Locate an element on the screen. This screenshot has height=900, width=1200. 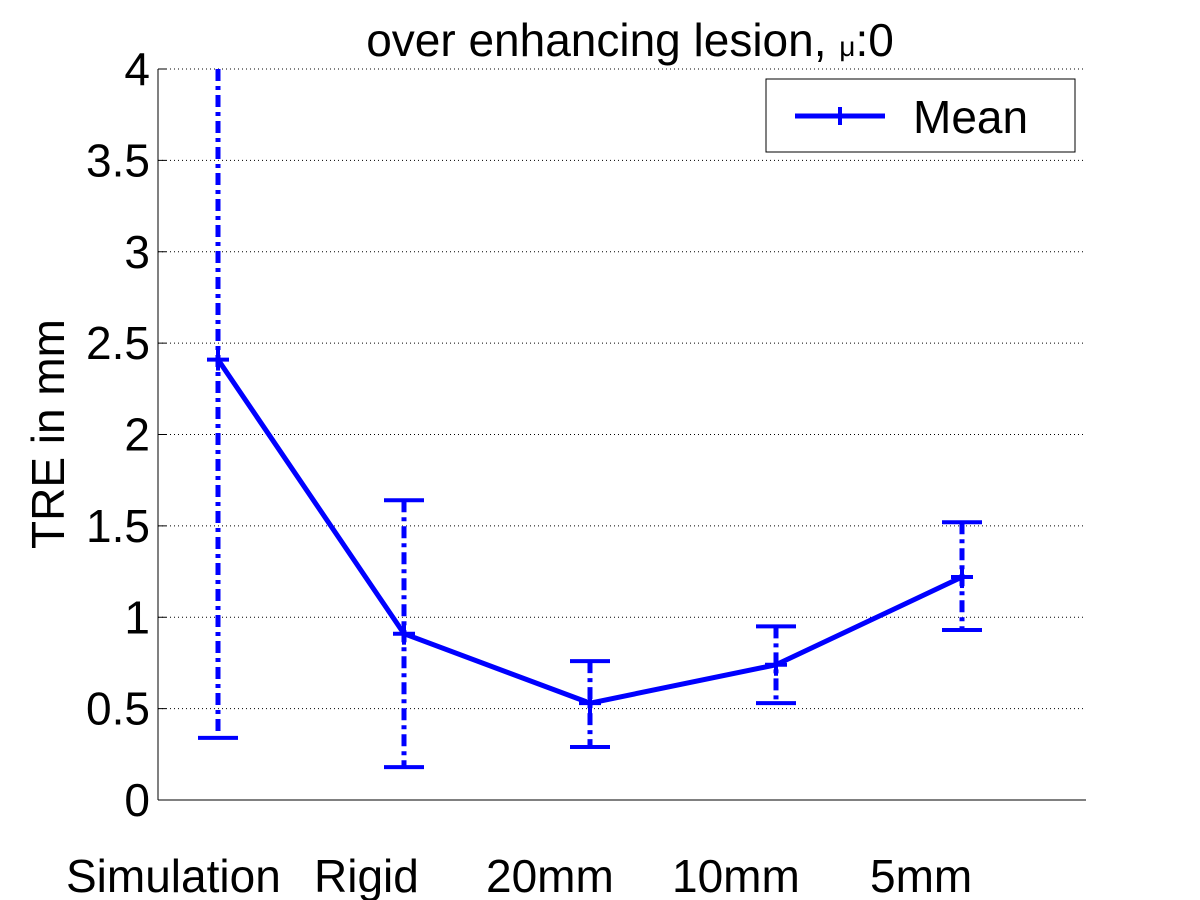
x-tick-label: 10mm is located at coordinates (736, 875).